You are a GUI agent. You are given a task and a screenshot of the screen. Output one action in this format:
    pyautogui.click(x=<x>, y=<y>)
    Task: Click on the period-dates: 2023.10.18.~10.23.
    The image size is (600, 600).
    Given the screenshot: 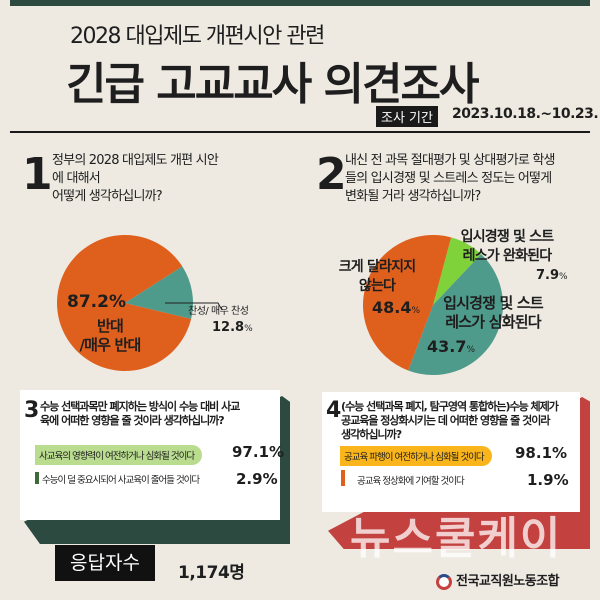 What is the action you would take?
    pyautogui.click(x=525, y=114)
    